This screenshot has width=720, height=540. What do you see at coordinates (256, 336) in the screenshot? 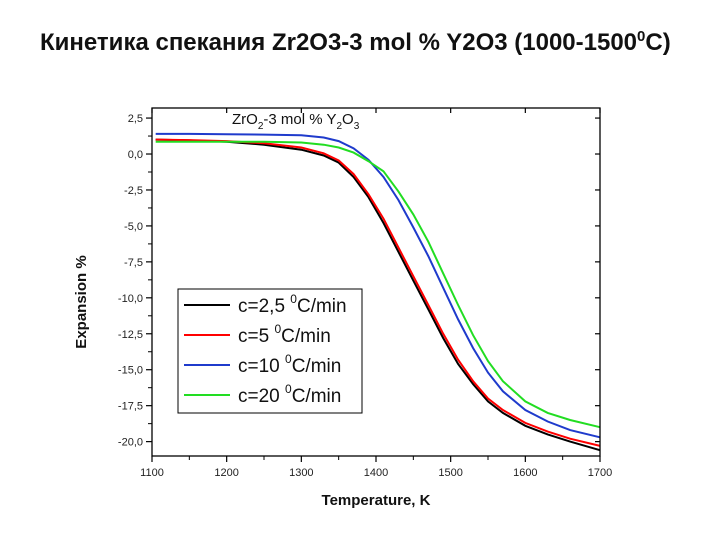
I see `legend-rate: c=5` at bounding box center [256, 336].